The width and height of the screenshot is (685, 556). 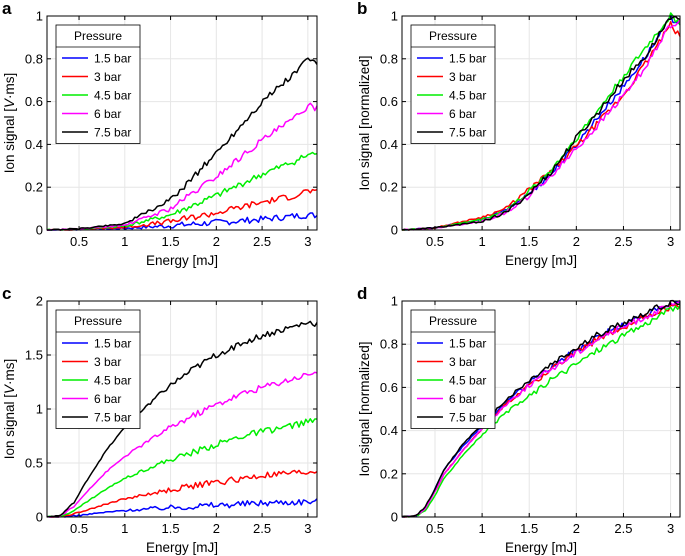 What do you see at coordinates (182, 493) in the screenshot?
I see `series-line-3-bar` at bounding box center [182, 493].